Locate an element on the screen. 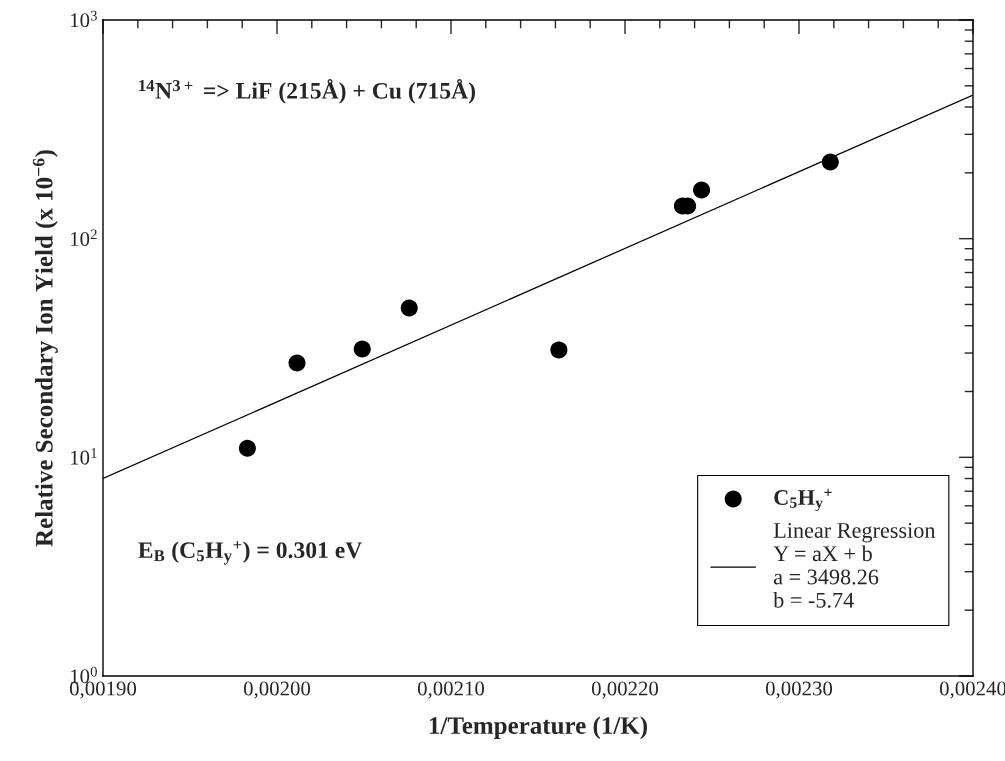 The width and height of the screenshot is (1005, 761). y-tick-label: 10$^{2}$ is located at coordinates (84, 237).